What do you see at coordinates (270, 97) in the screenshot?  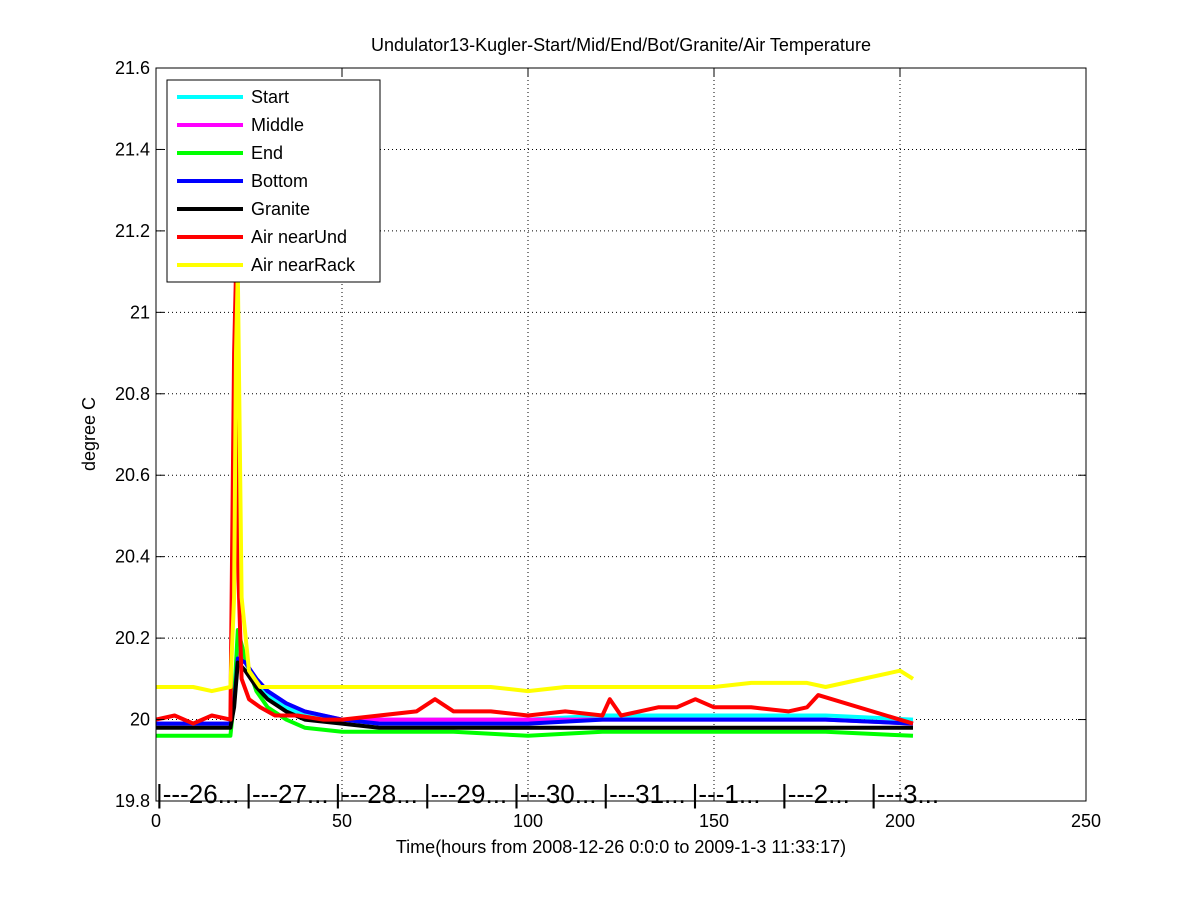 I see `legend-label: Start` at bounding box center [270, 97].